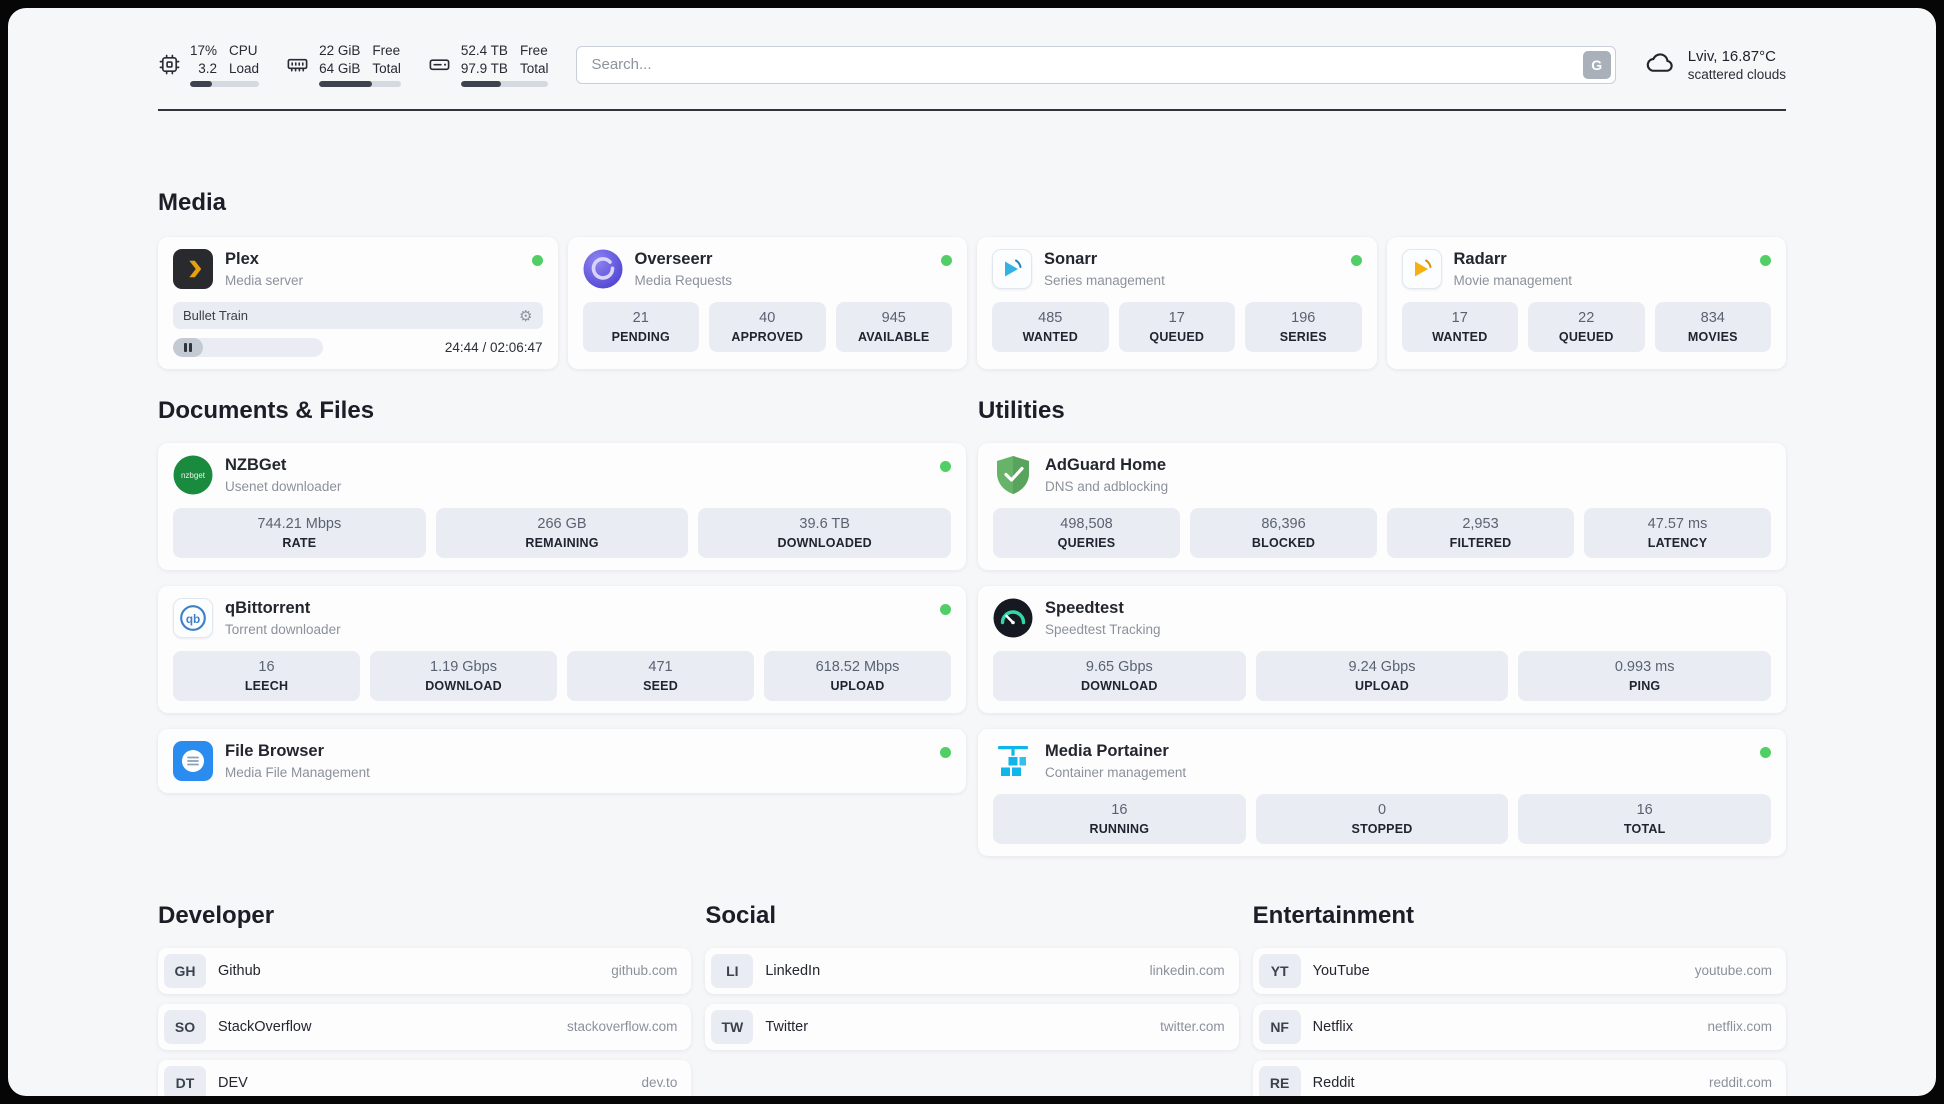 The height and width of the screenshot is (1104, 1944). I want to click on search-engine-button: G, so click(1596, 64).